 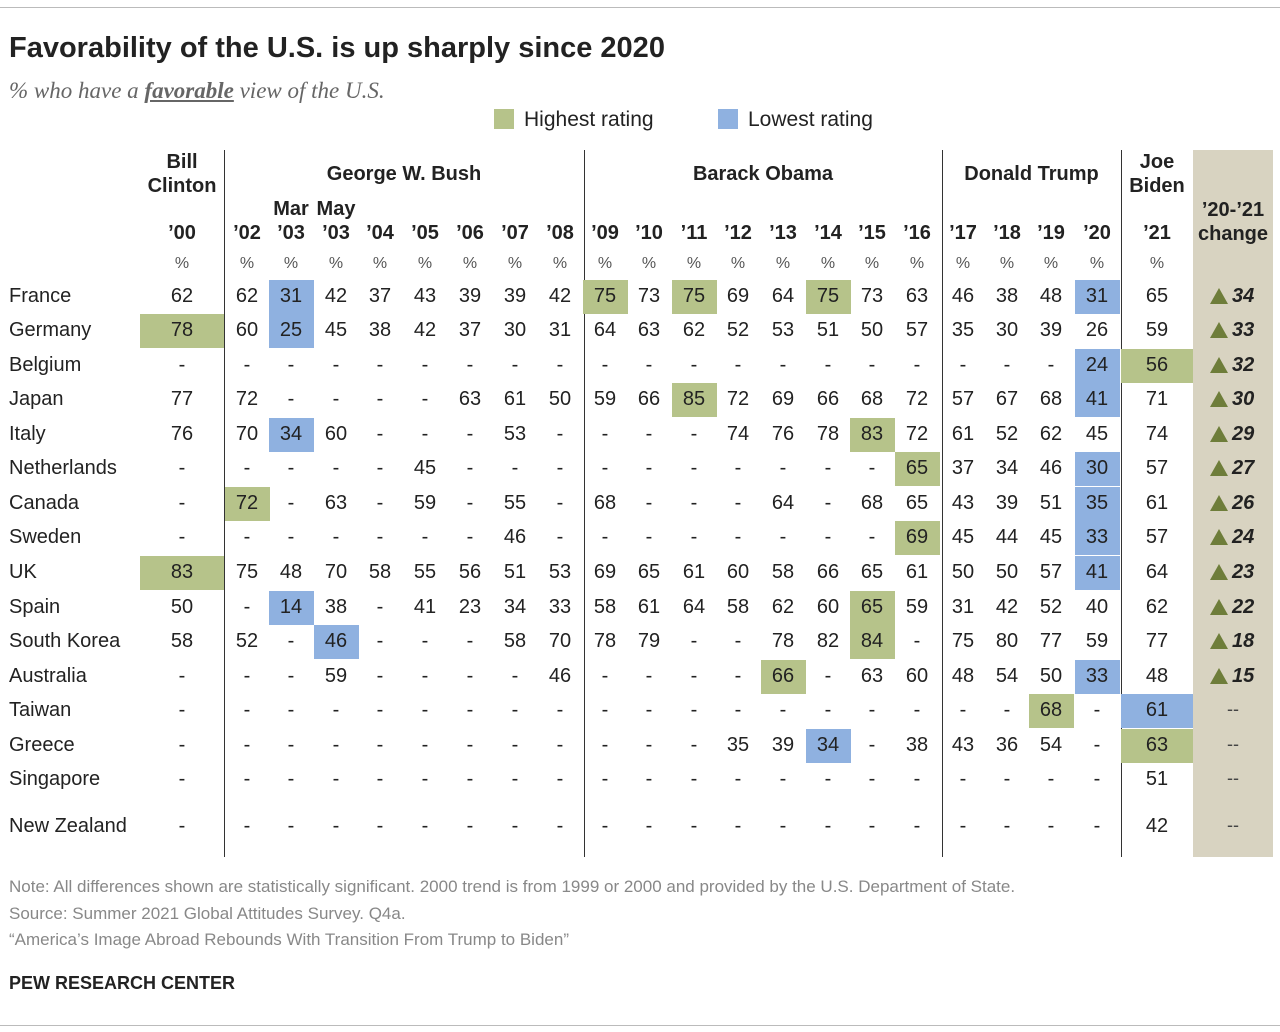 I want to click on table-cell: 37, so click(x=963, y=468).